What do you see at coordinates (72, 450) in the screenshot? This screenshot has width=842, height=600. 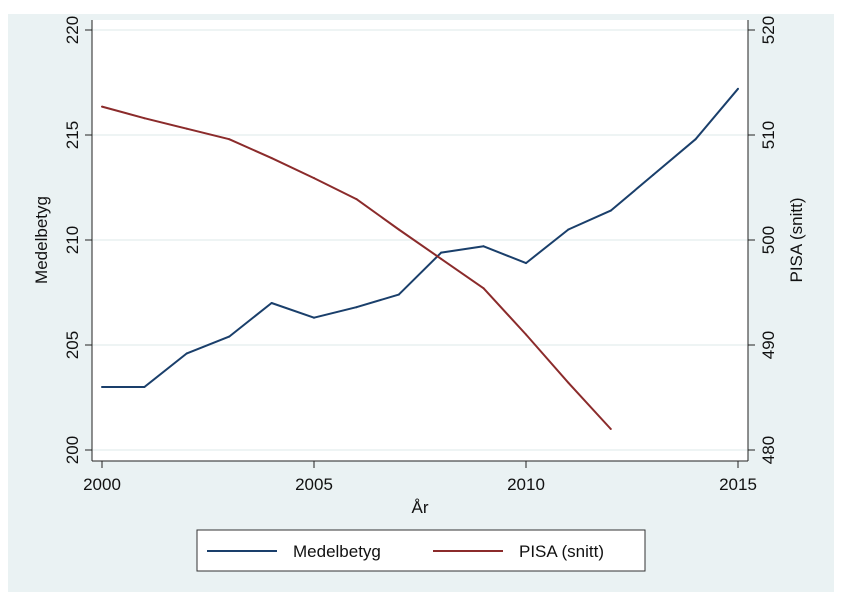 I see `y-left-tick-label-0: 200` at bounding box center [72, 450].